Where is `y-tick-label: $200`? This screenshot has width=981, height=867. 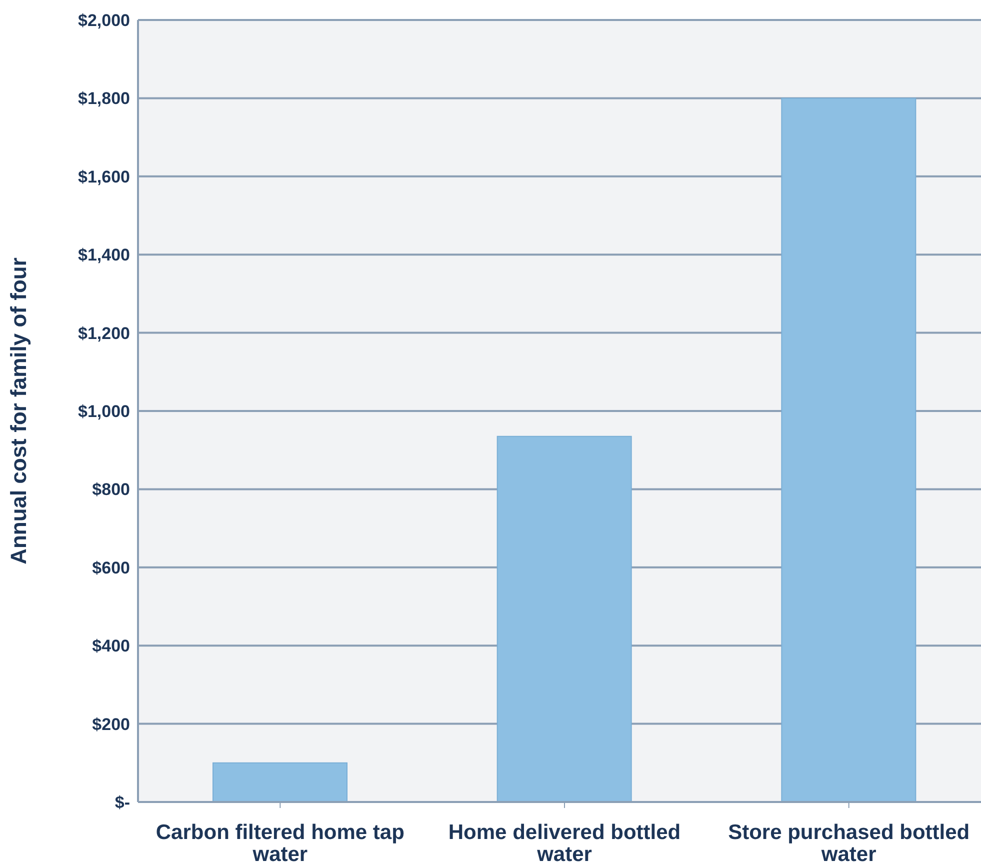 y-tick-label: $200 is located at coordinates (111, 724).